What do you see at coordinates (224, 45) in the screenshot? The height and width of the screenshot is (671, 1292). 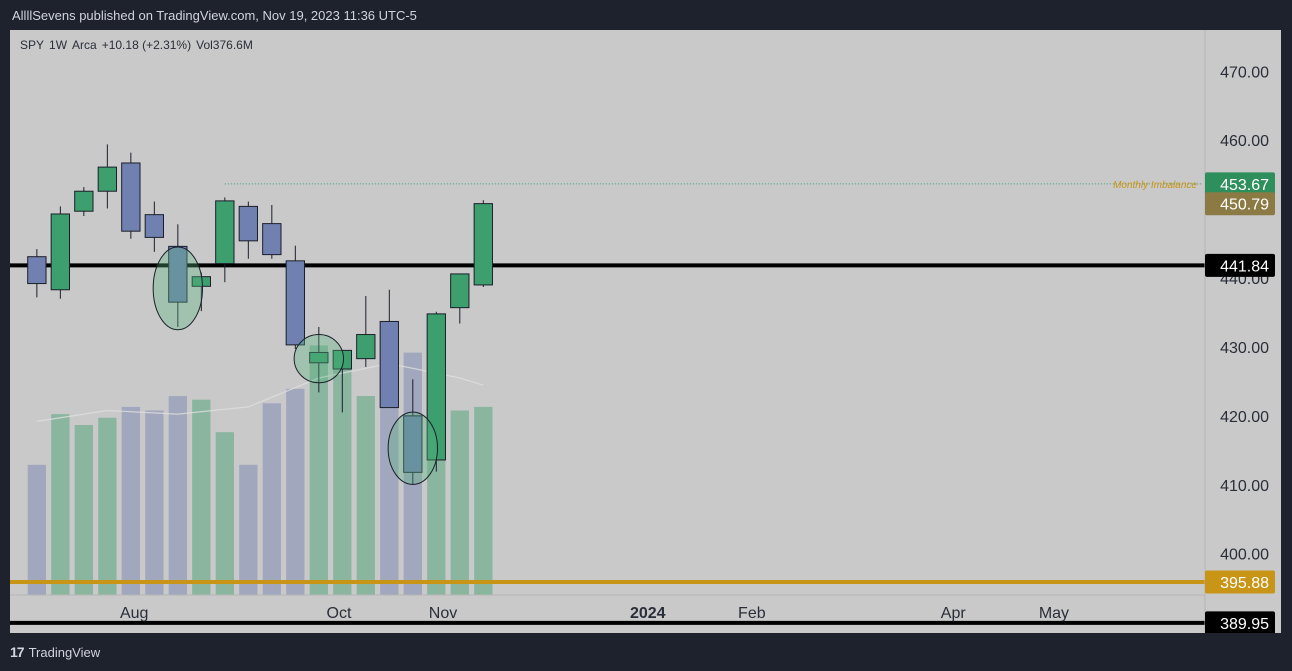 I see `legend-volume: Vol376.6M` at bounding box center [224, 45].